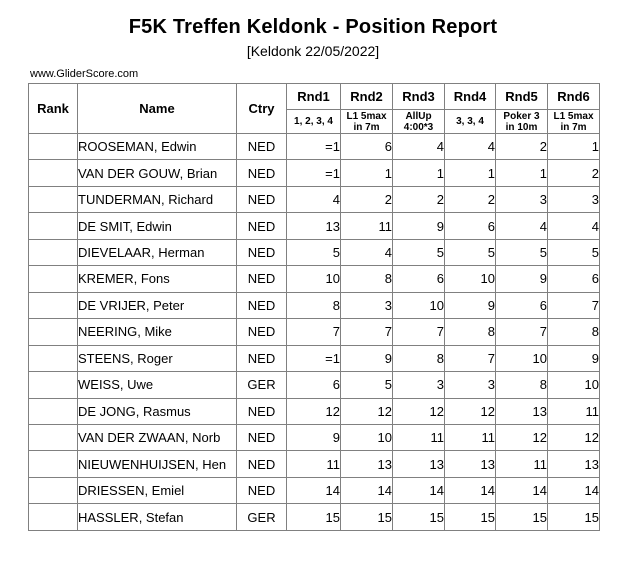 The height and width of the screenshot is (563, 626). I want to click on table-row: TUNDERMAN, Richard NED 4 2 2 2 3 3, so click(314, 199).